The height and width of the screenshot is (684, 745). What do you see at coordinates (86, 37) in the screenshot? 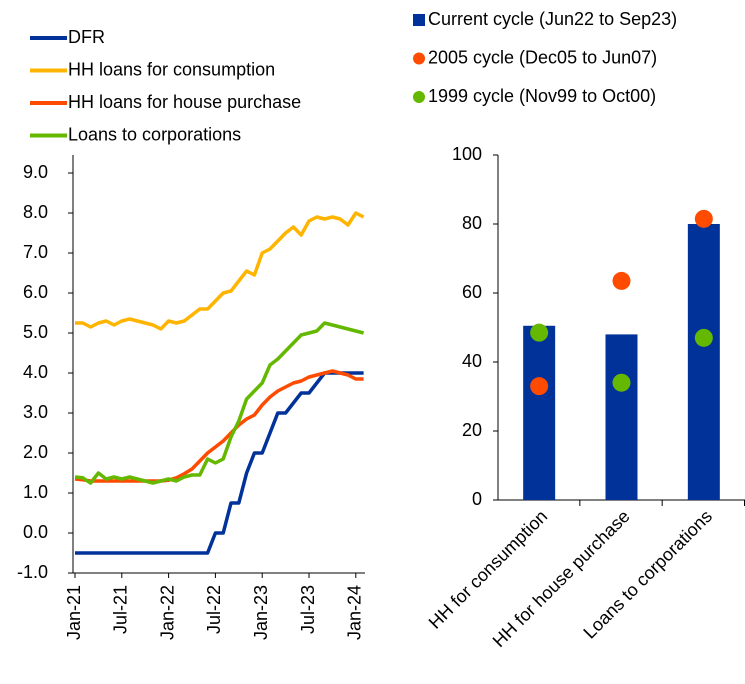
I see `legend-label: DFR` at bounding box center [86, 37].